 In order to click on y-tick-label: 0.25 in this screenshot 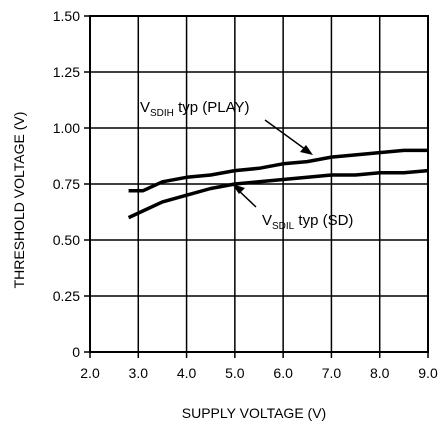, I will do `click(66, 296)`.